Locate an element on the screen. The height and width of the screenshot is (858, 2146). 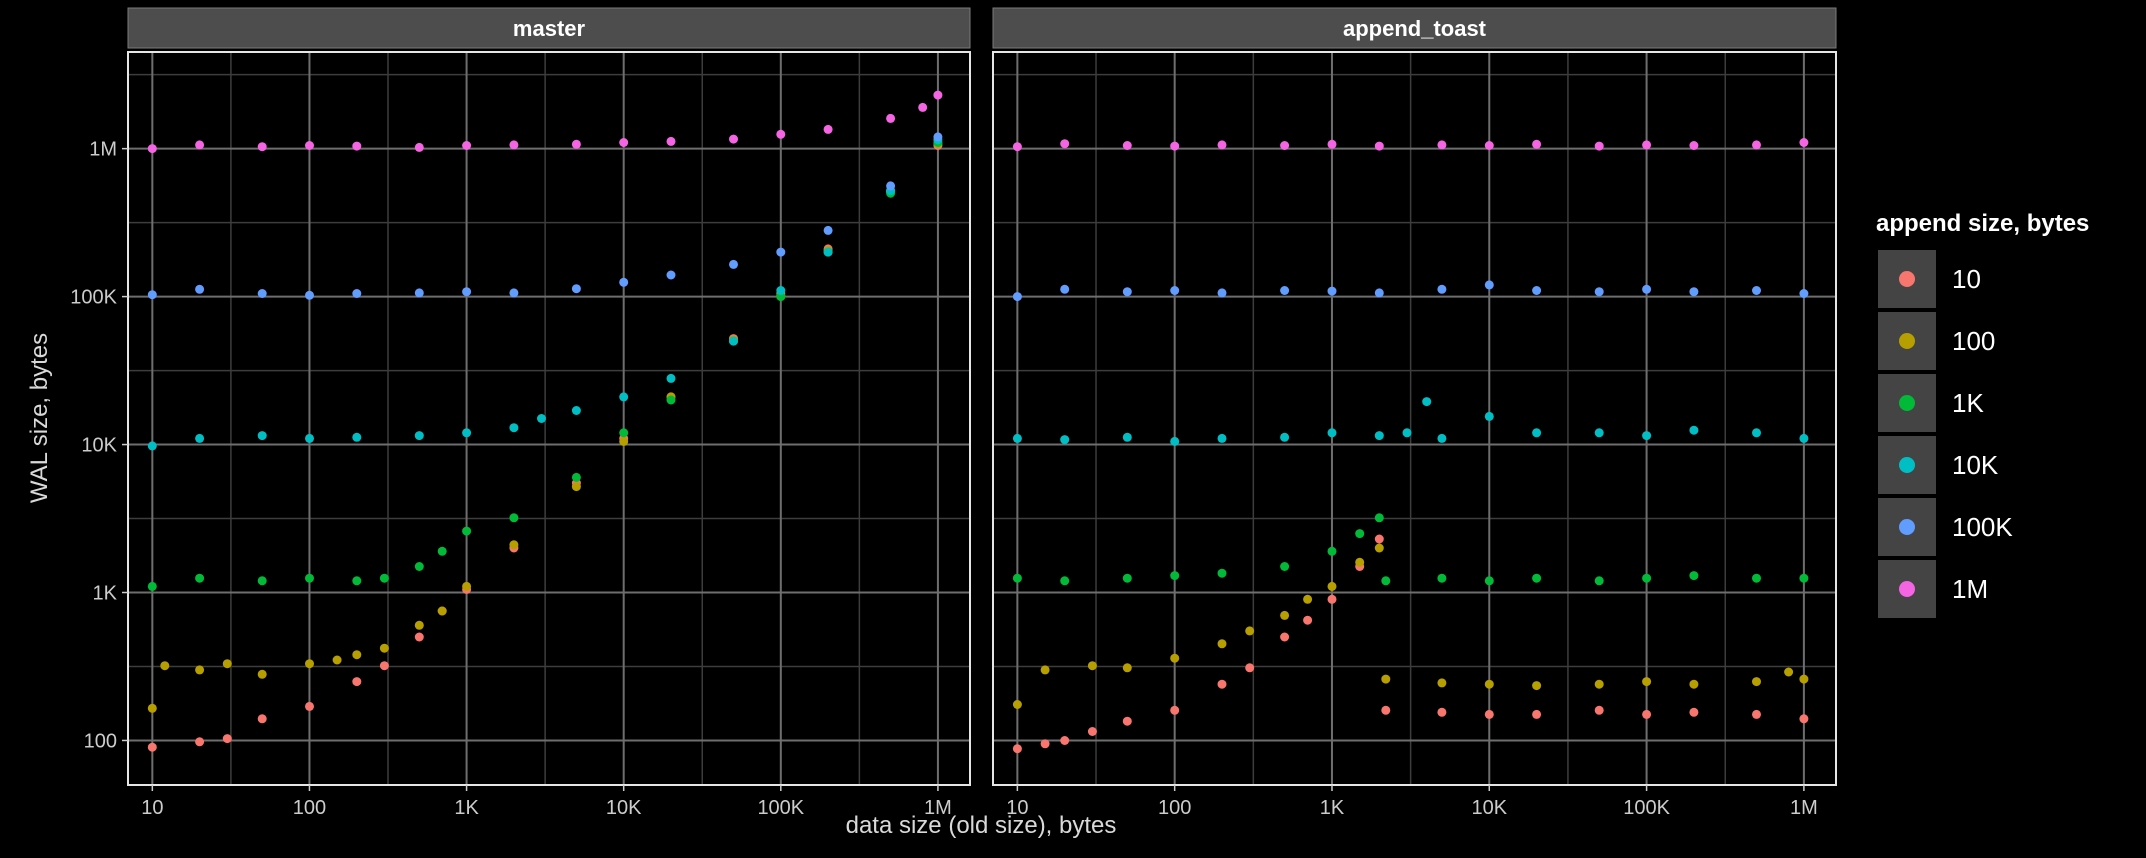
facet-title: append_toast is located at coordinates (1415, 28).